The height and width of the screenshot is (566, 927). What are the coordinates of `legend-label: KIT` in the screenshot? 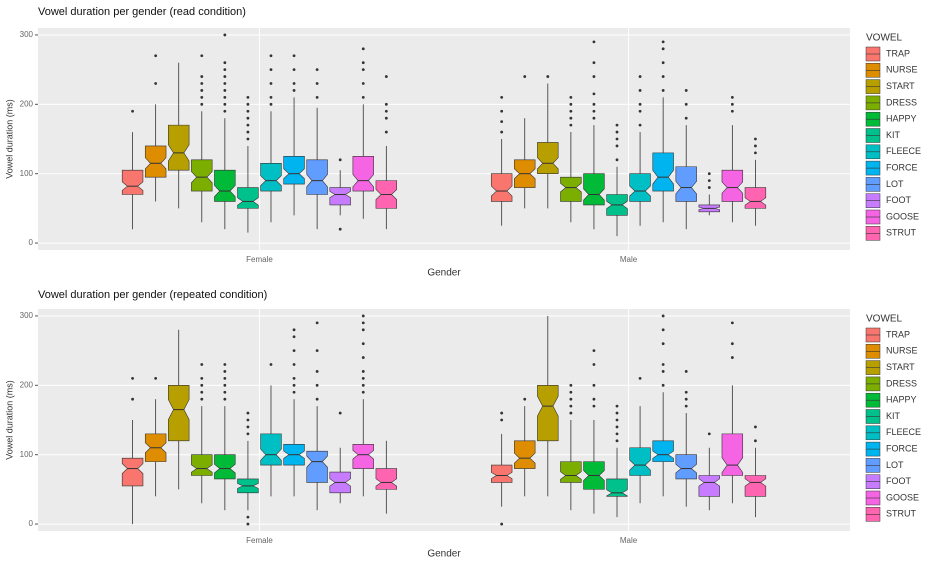 It's located at (893, 135).